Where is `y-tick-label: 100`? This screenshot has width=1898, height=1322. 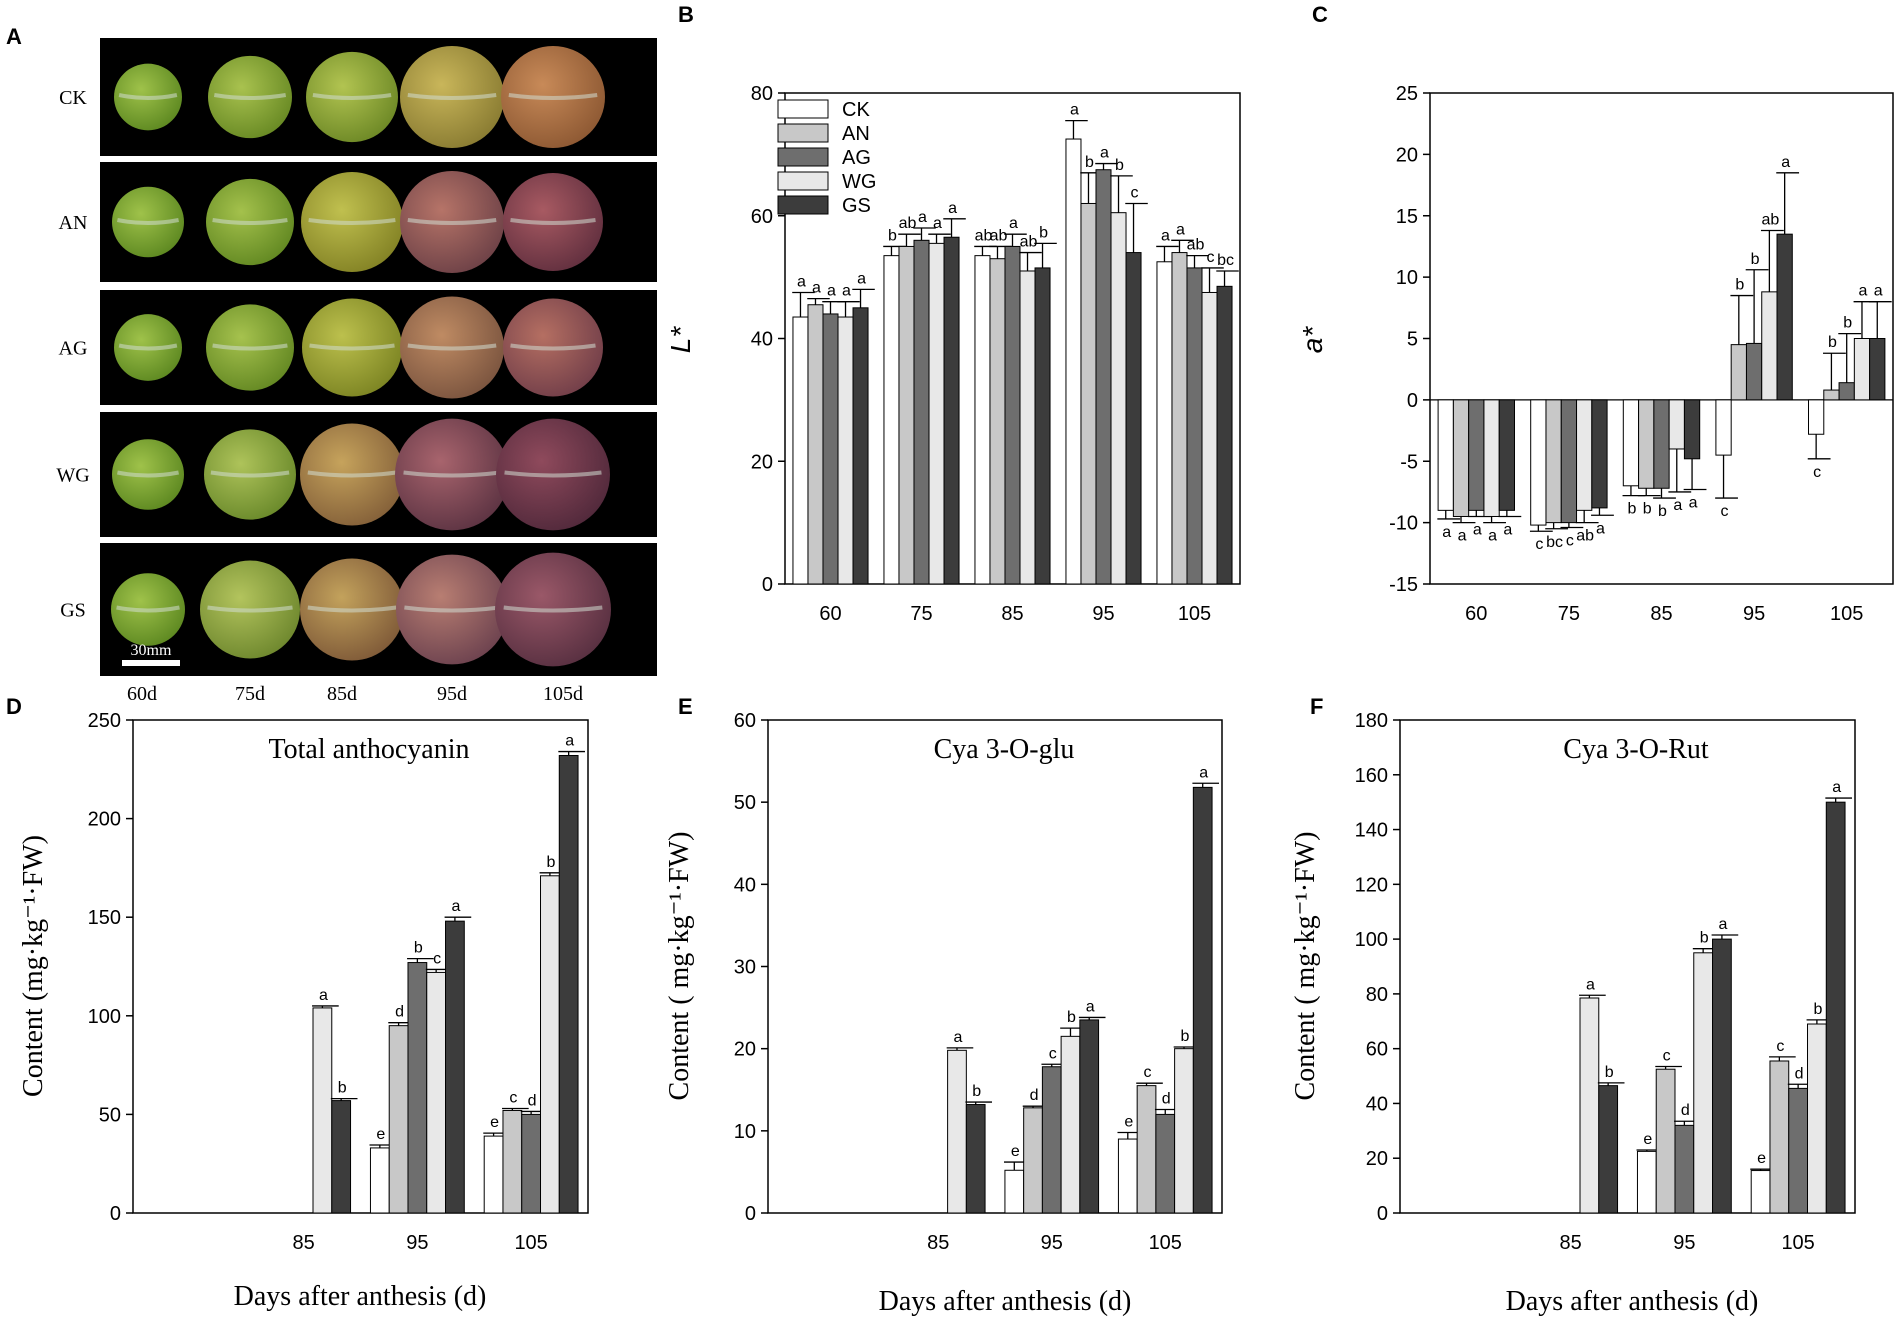
y-tick-label: 100 is located at coordinates (1371, 940).